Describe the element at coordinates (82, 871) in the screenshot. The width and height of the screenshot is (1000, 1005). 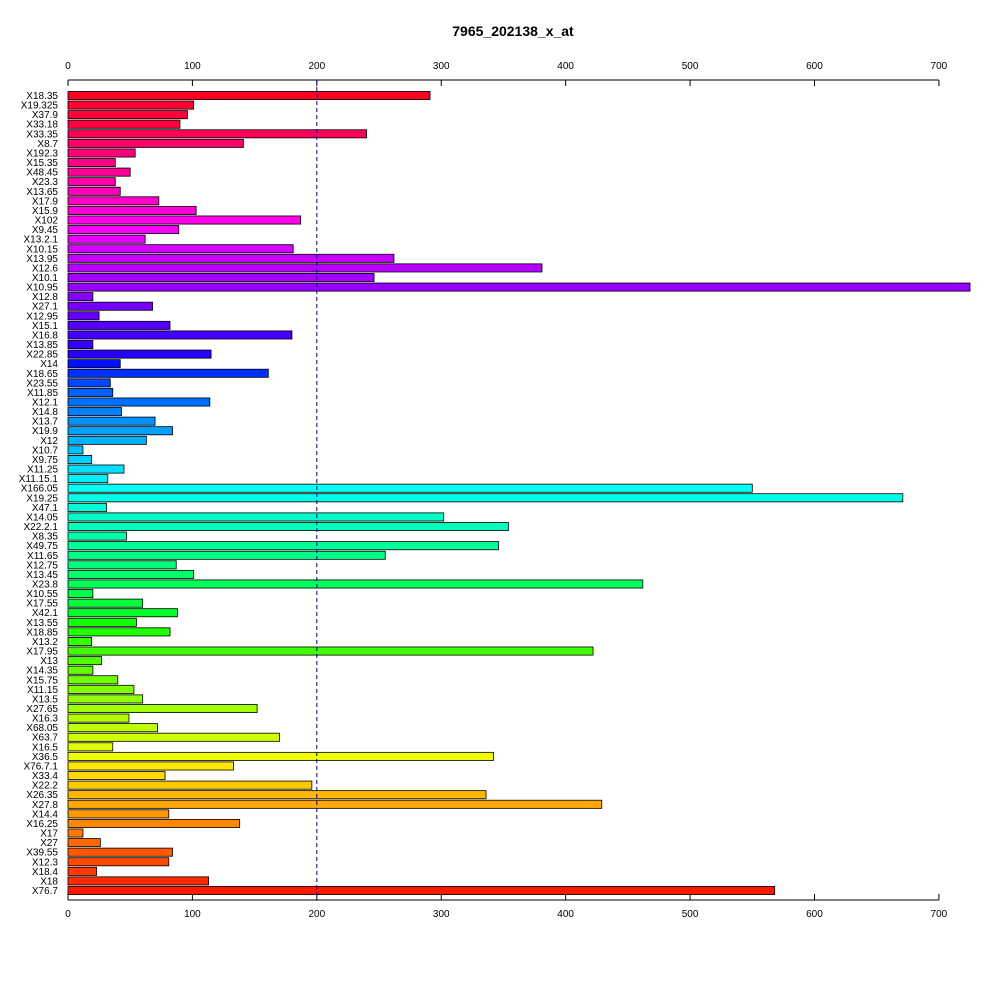
I see `bar-X18.4` at that location.